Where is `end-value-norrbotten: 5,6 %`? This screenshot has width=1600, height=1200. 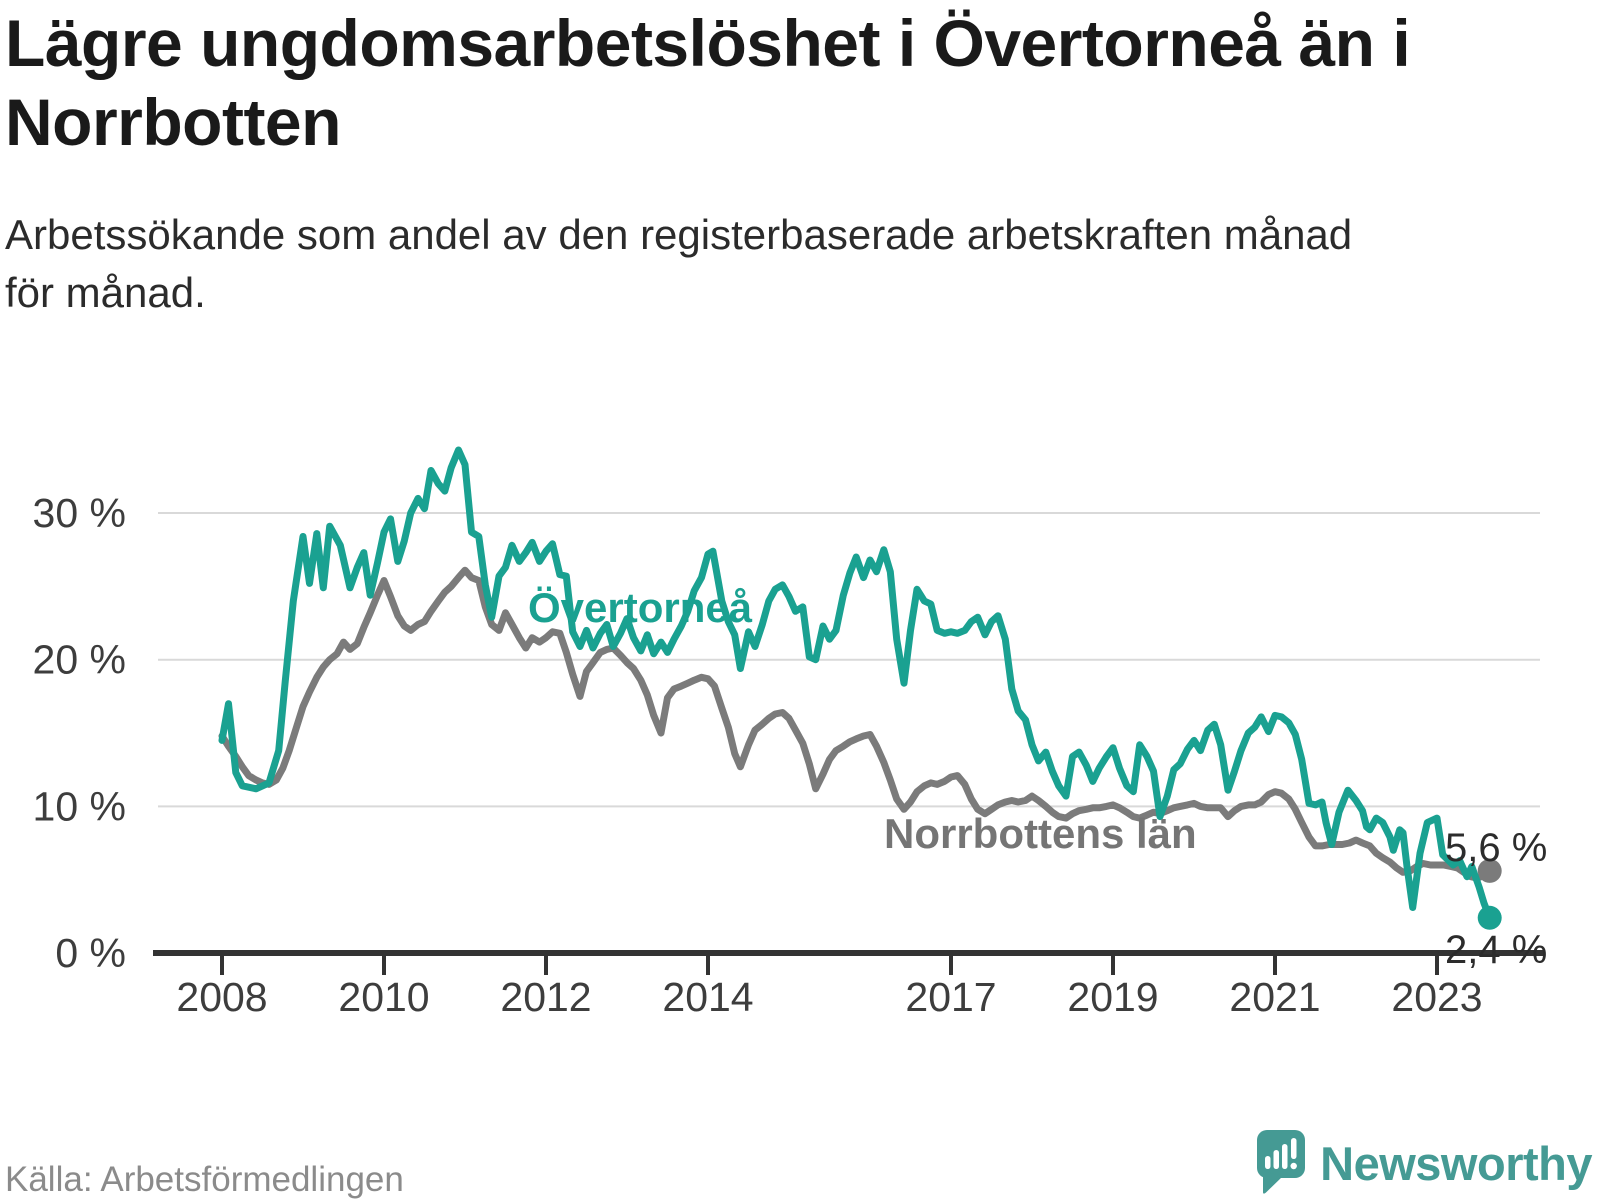
end-value-norrbotten: 5,6 % is located at coordinates (1496, 848).